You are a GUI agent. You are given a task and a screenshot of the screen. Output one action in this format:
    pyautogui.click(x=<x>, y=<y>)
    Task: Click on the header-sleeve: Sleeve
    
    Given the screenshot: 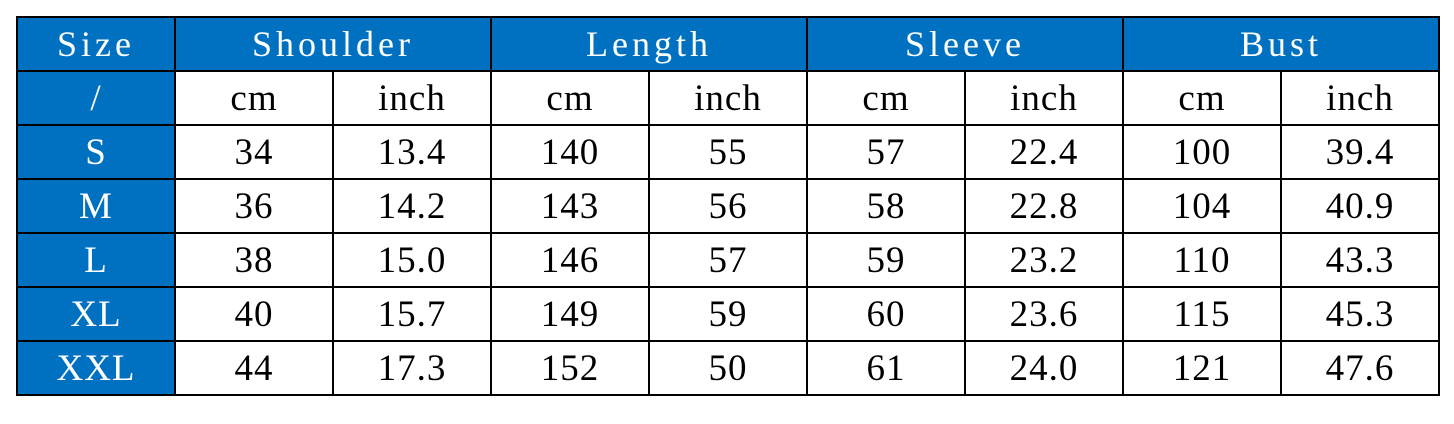 What is the action you would take?
    pyautogui.click(x=965, y=44)
    